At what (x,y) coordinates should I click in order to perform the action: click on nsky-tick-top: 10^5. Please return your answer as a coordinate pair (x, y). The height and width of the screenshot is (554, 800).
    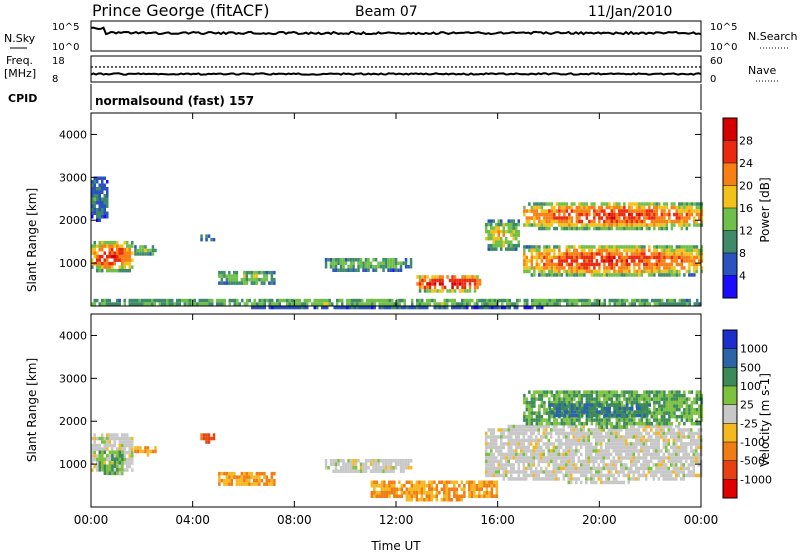
    Looking at the image, I should click on (65, 27).